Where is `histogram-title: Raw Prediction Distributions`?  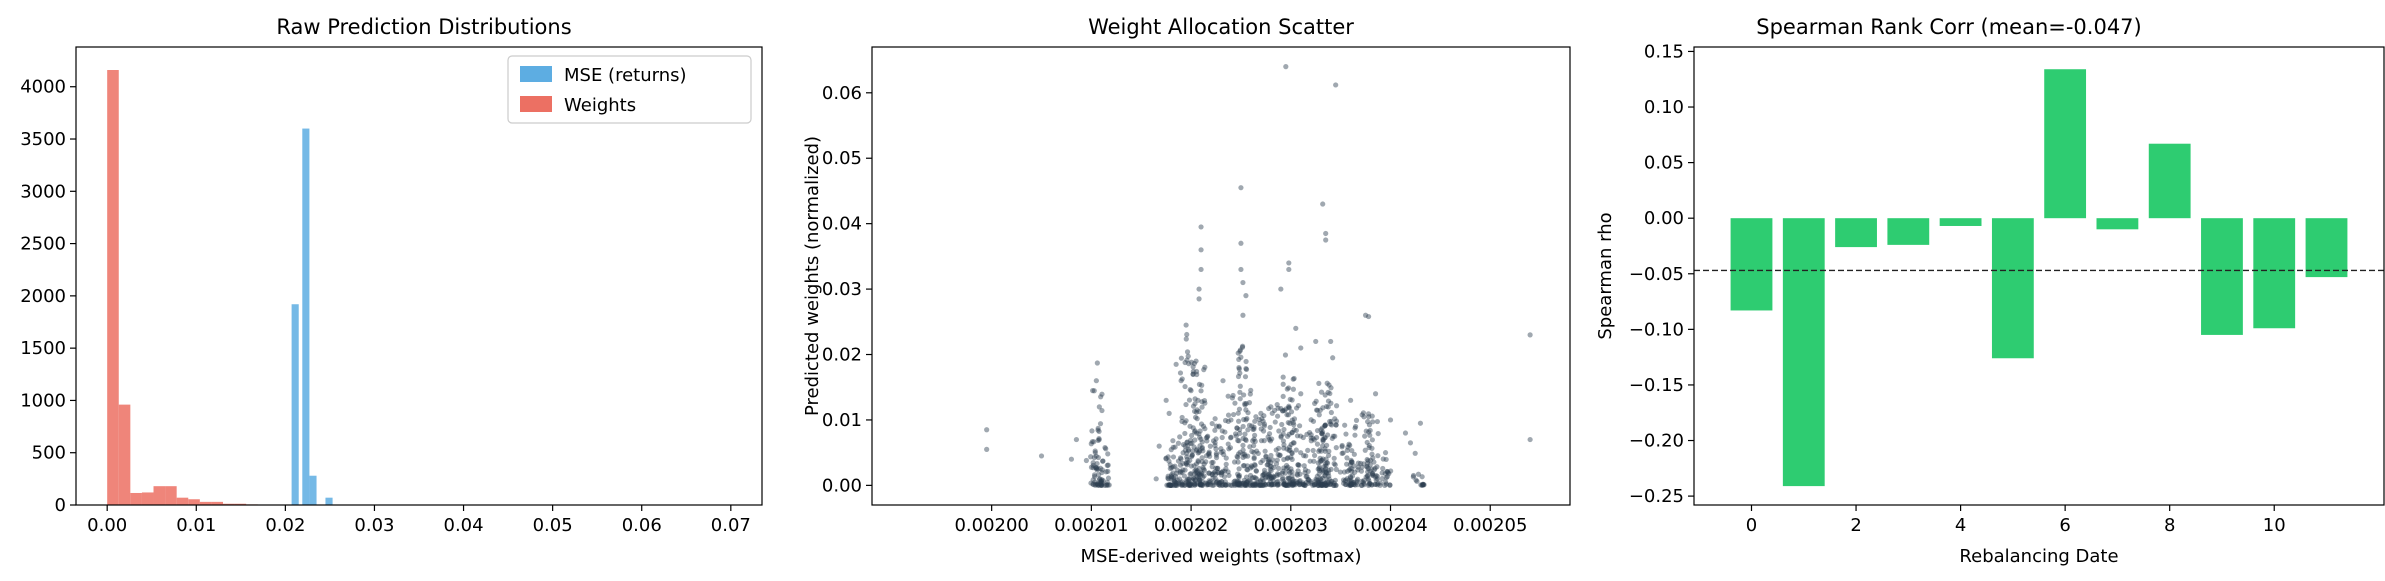
histogram-title: Raw Prediction Distributions is located at coordinates (423, 27).